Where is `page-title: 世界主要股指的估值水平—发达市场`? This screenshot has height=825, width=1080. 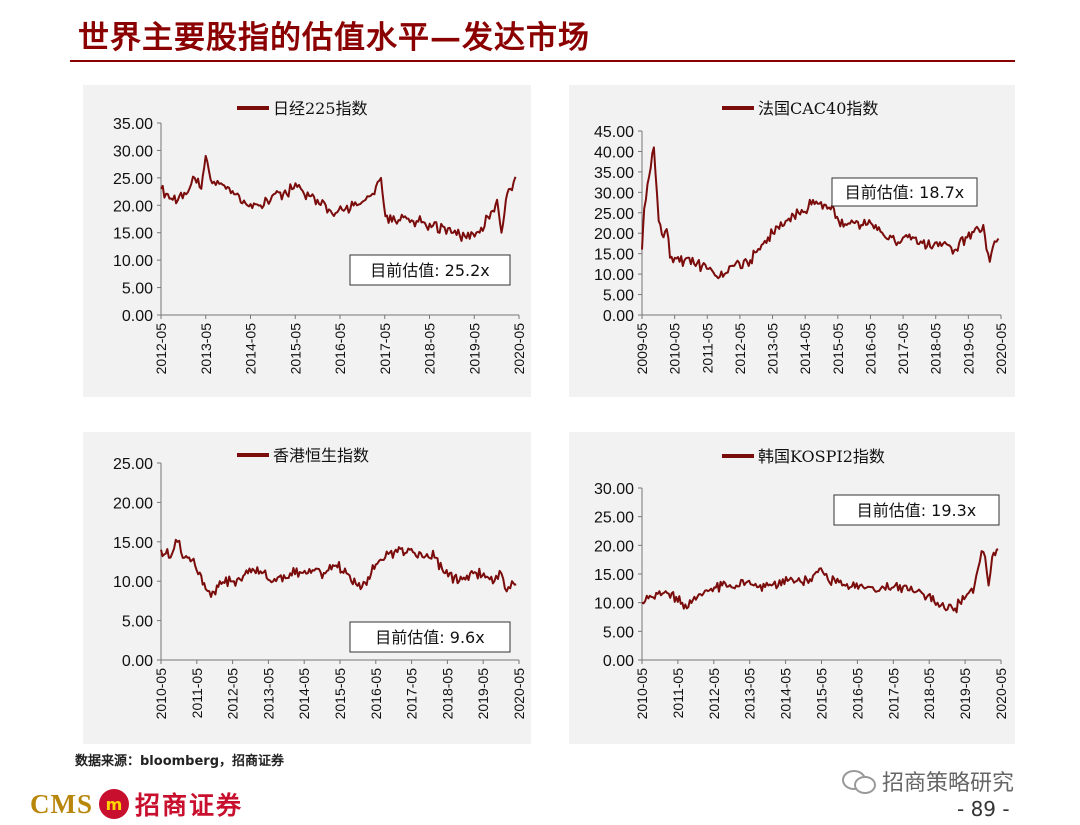
page-title: 世界主要股指的估值水平—发达市场 is located at coordinates (334, 38).